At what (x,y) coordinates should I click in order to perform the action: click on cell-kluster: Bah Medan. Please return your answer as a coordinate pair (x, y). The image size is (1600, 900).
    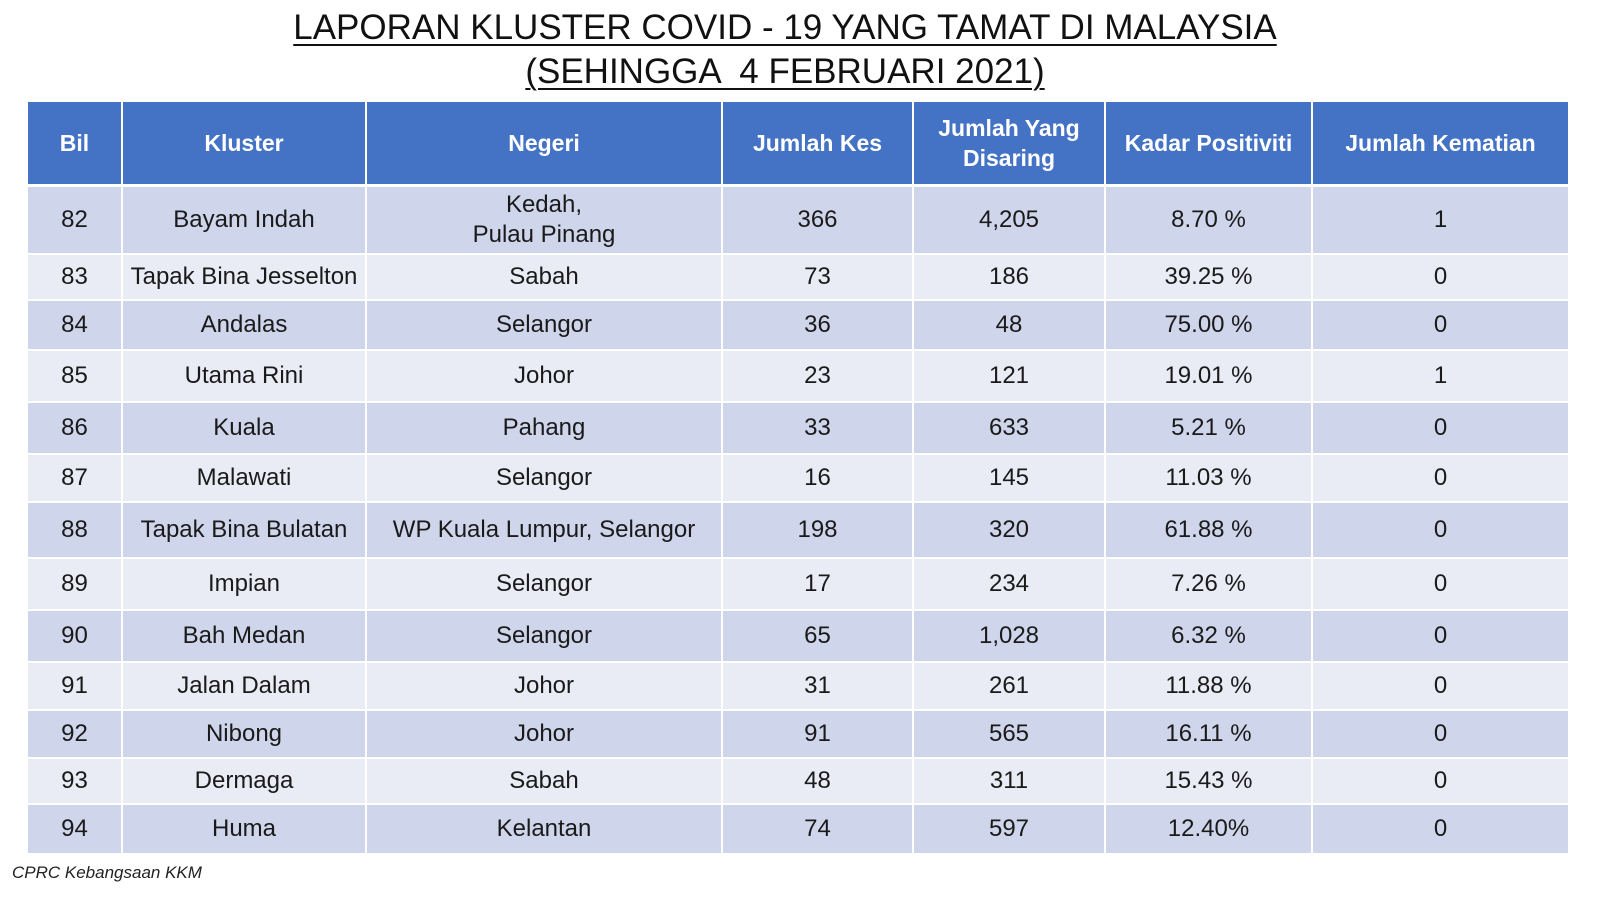
    Looking at the image, I should click on (245, 637).